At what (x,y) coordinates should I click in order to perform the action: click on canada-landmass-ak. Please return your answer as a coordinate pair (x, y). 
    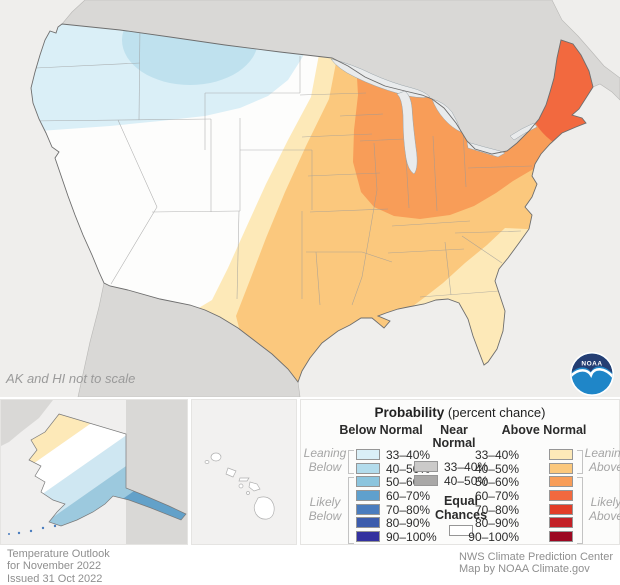
    Looking at the image, I should click on (156, 472).